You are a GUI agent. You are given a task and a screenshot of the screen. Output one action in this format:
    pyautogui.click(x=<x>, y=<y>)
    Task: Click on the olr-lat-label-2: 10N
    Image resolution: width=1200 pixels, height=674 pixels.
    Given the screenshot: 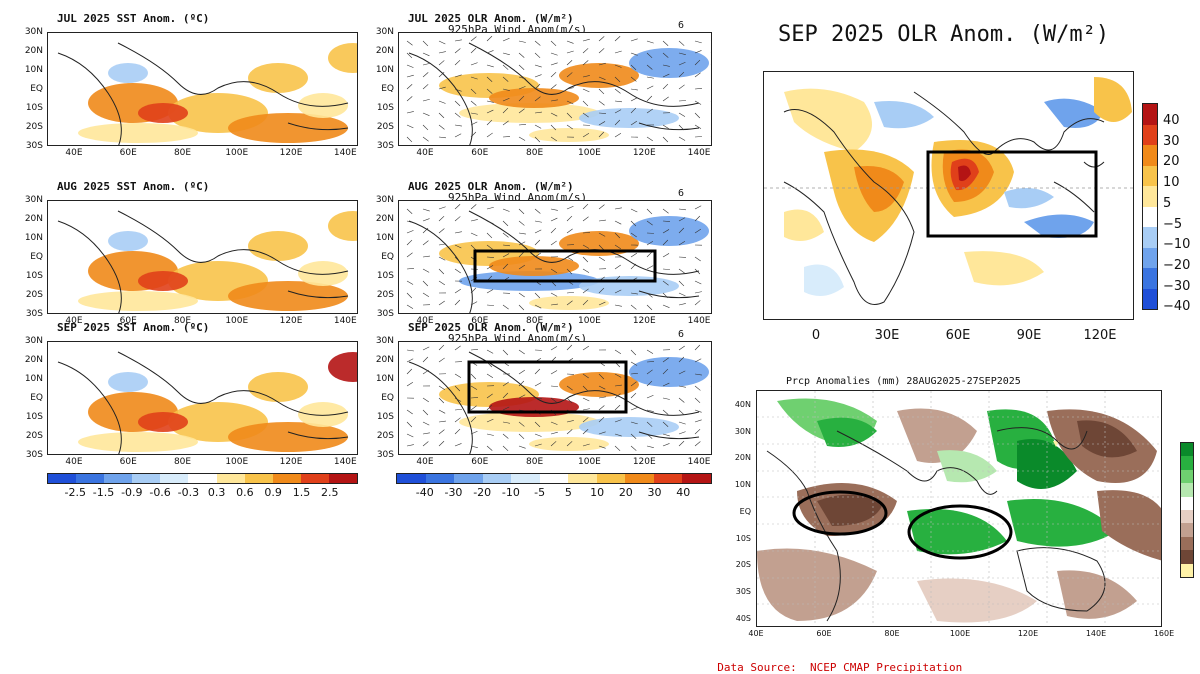 What is the action you would take?
    pyautogui.click(x=382, y=379)
    